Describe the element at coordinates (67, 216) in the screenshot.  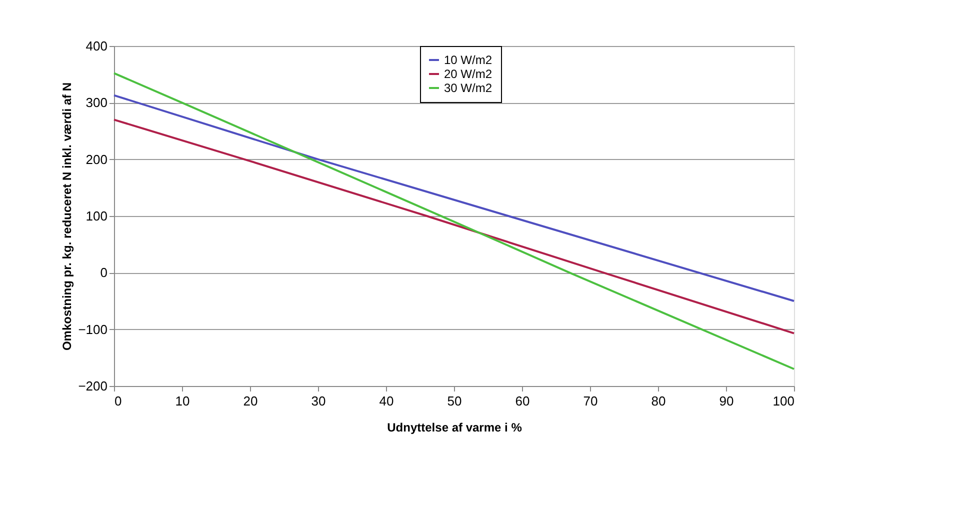
I see `y-axis-title: Omkostning pr. kg. reduceret N inkl. værdi af N` at that location.